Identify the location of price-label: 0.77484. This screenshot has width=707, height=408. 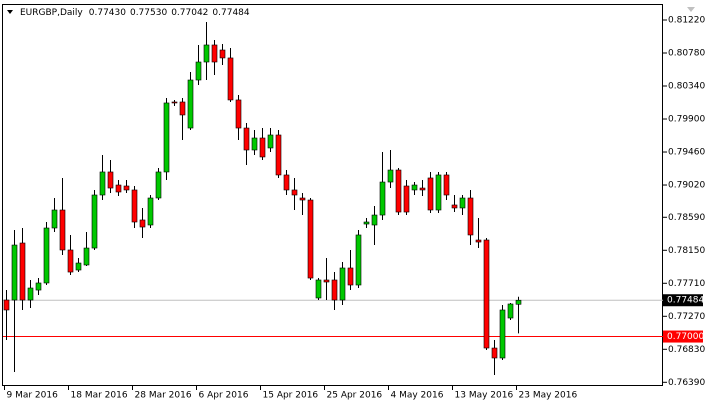
(685, 301).